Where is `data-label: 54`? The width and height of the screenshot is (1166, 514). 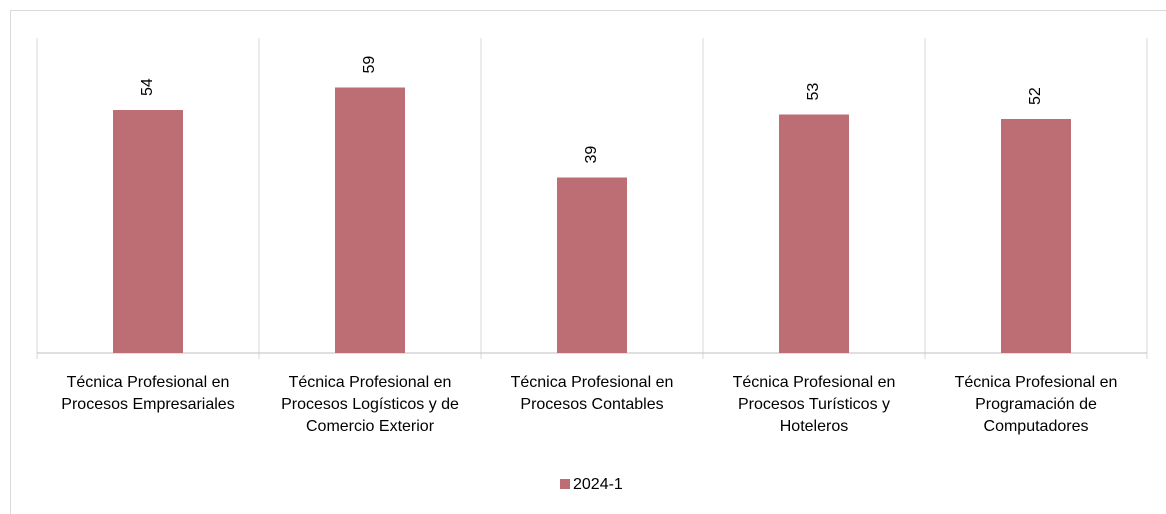
data-label: 54 is located at coordinates (147, 87).